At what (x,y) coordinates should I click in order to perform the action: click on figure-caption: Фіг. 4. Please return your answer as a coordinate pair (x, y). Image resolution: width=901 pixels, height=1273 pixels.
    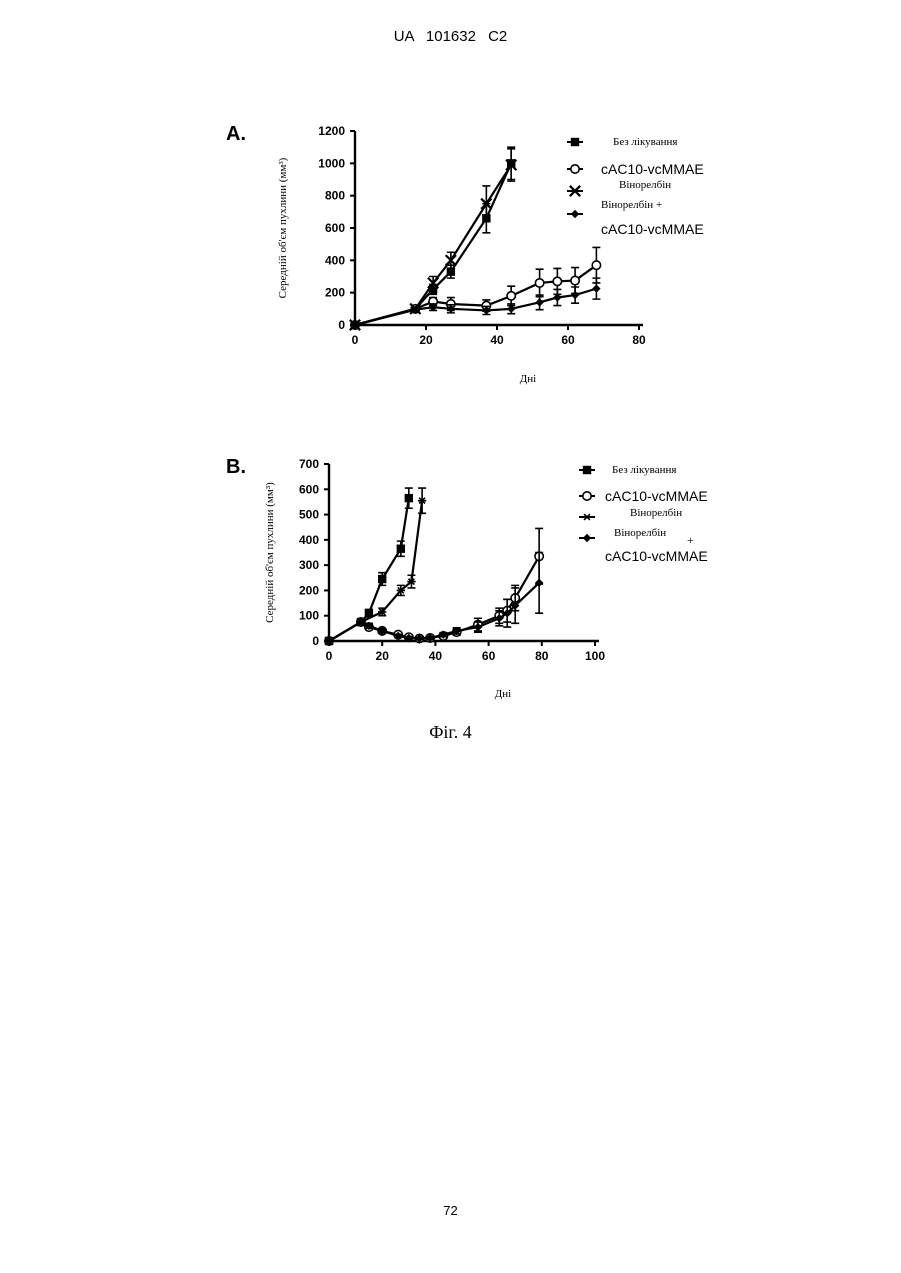
    Looking at the image, I should click on (450, 732).